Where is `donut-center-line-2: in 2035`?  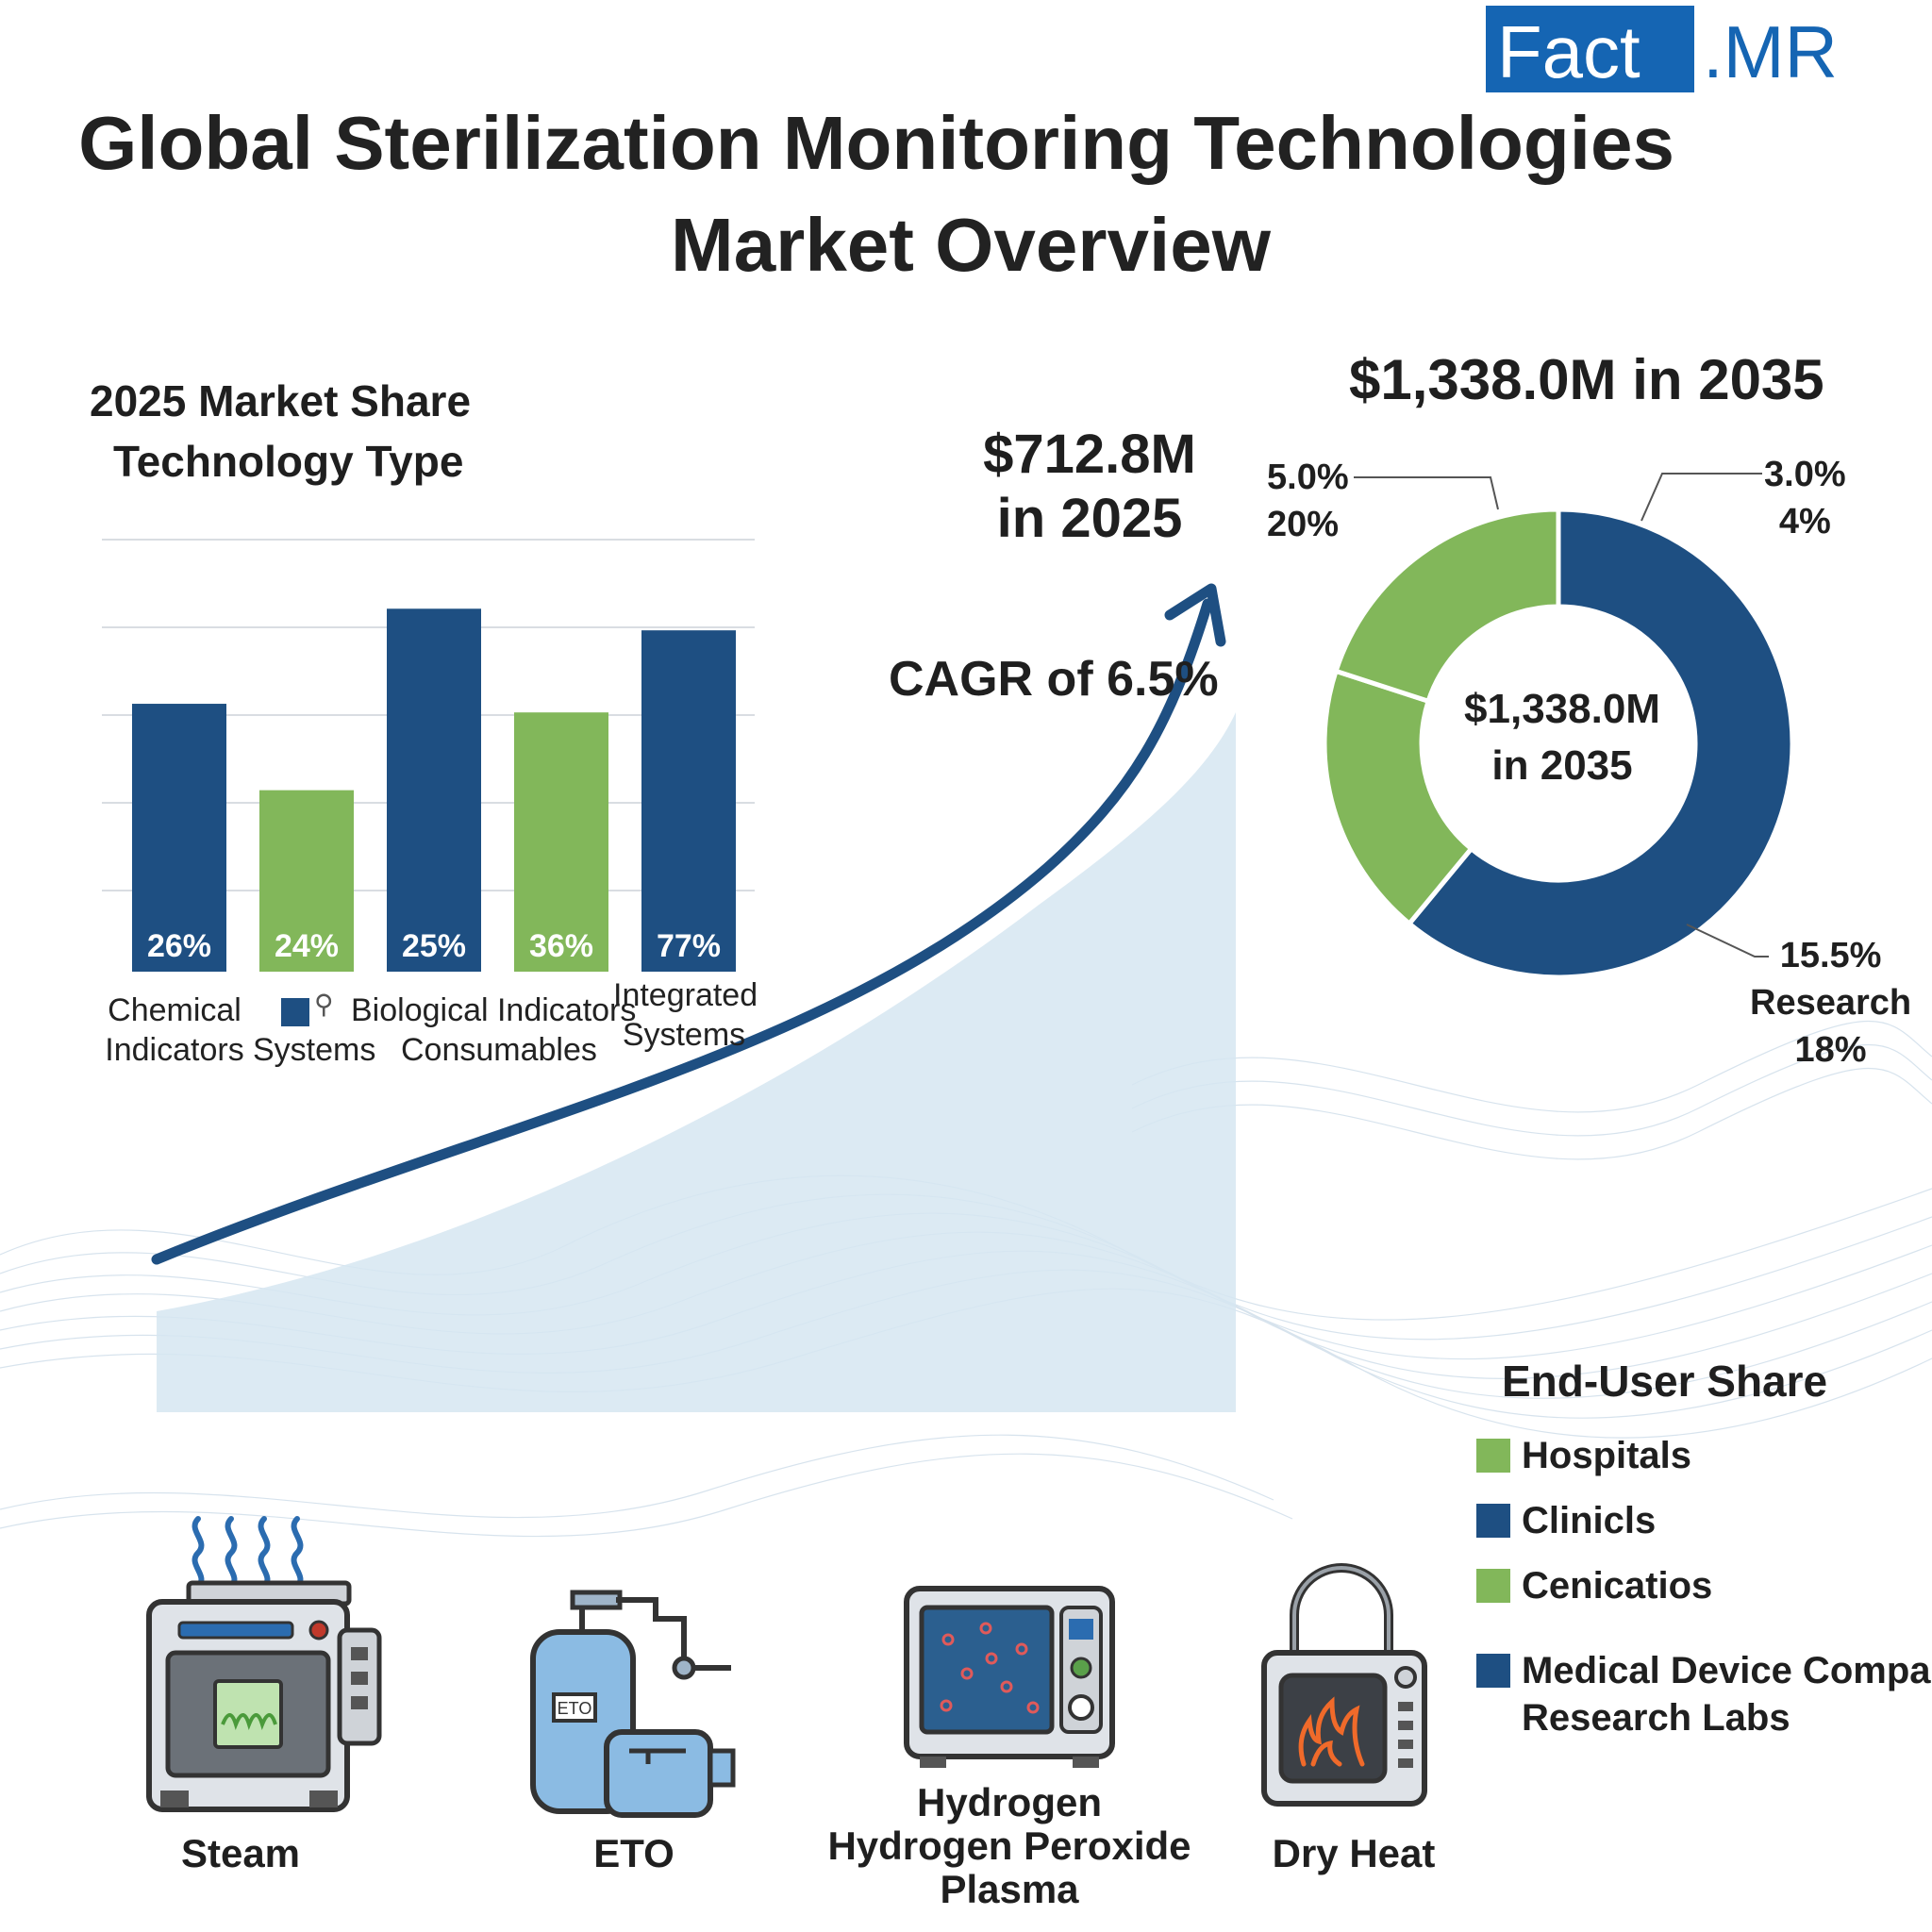 donut-center-line-2: in 2035 is located at coordinates (1562, 766).